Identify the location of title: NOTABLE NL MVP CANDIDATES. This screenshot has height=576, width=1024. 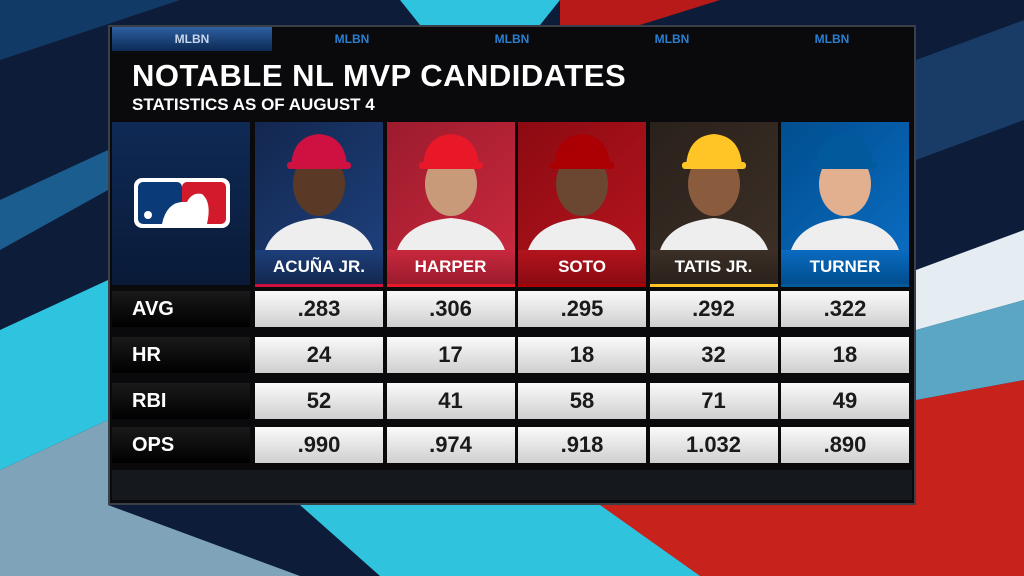
(379, 75).